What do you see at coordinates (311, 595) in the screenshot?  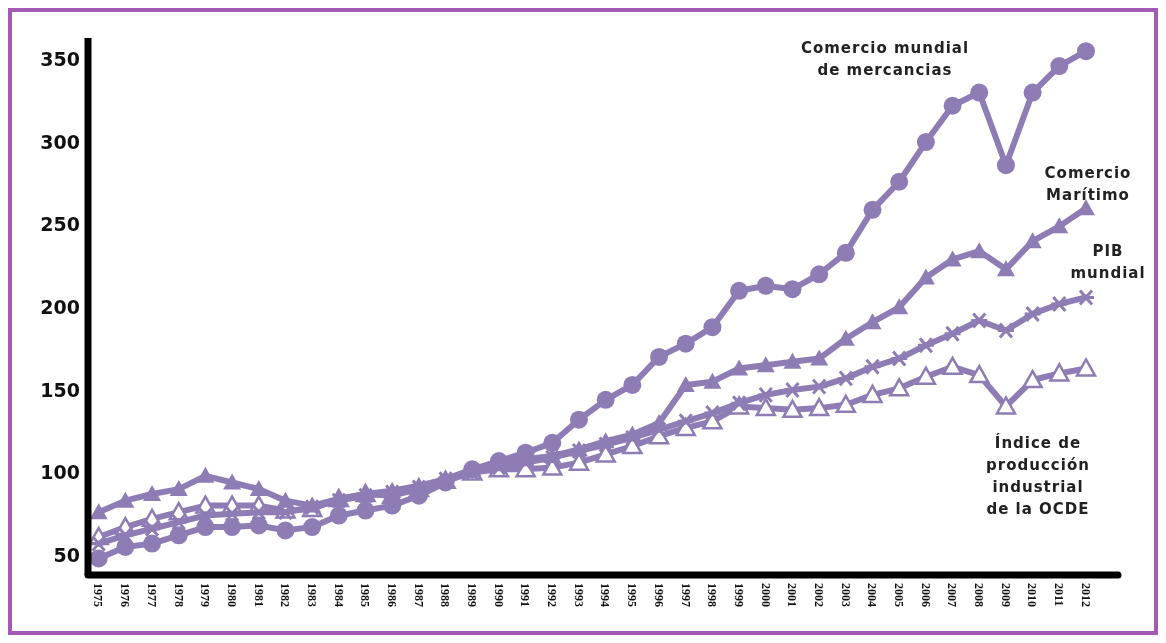 I see `x-tick-label: 1983` at bounding box center [311, 595].